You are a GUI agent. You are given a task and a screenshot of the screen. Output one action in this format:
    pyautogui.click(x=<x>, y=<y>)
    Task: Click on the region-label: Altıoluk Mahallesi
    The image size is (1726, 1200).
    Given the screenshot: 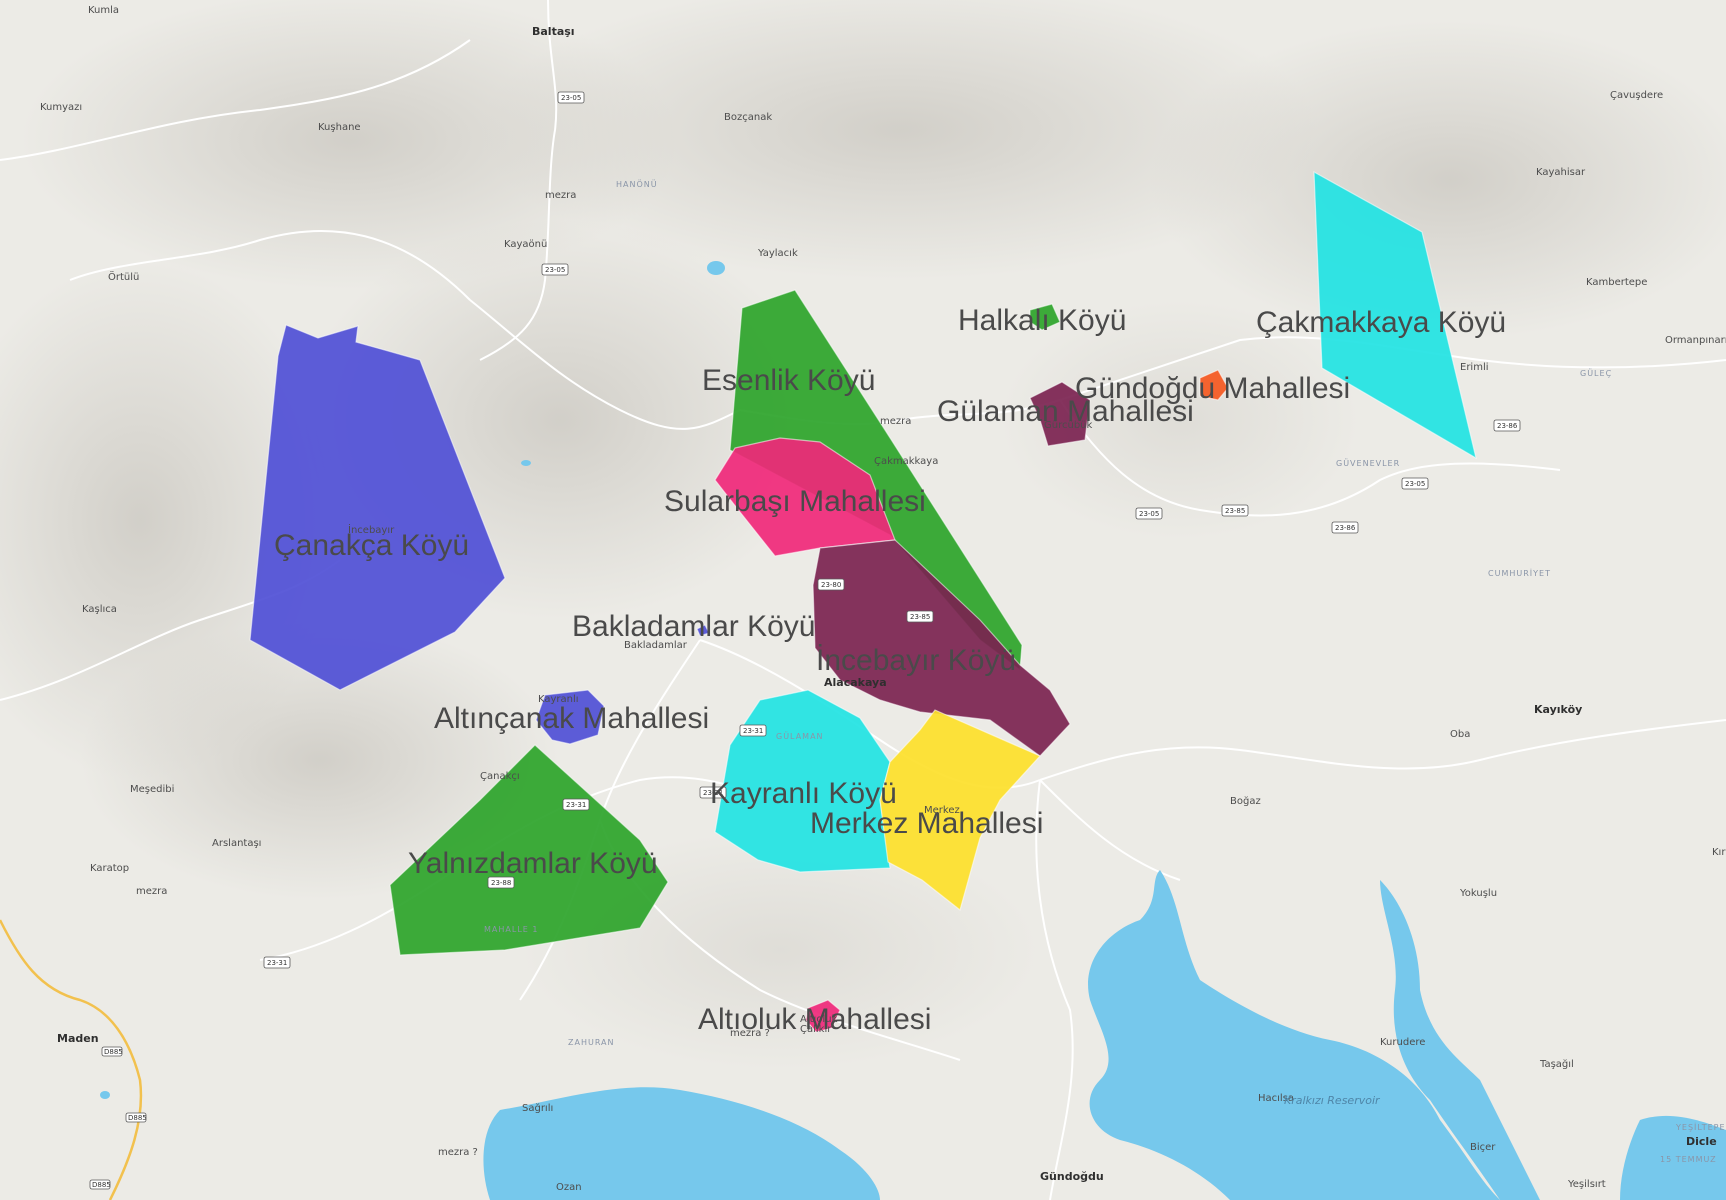 What is the action you would take?
    pyautogui.click(x=814, y=1019)
    